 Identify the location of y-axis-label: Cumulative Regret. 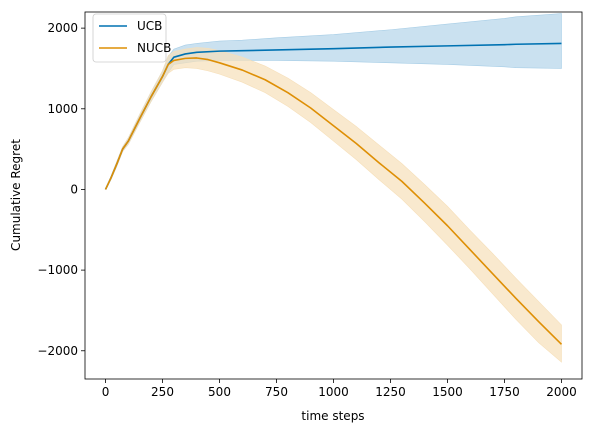
(16, 195).